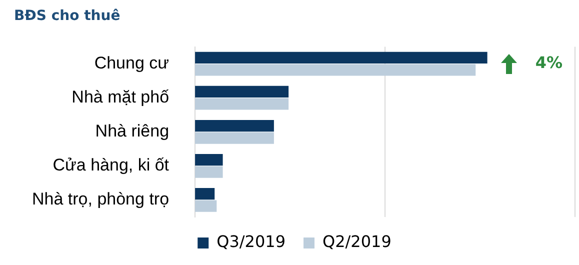  Describe the element at coordinates (67, 16) in the screenshot. I see `text: BĐS cho thuê` at that location.